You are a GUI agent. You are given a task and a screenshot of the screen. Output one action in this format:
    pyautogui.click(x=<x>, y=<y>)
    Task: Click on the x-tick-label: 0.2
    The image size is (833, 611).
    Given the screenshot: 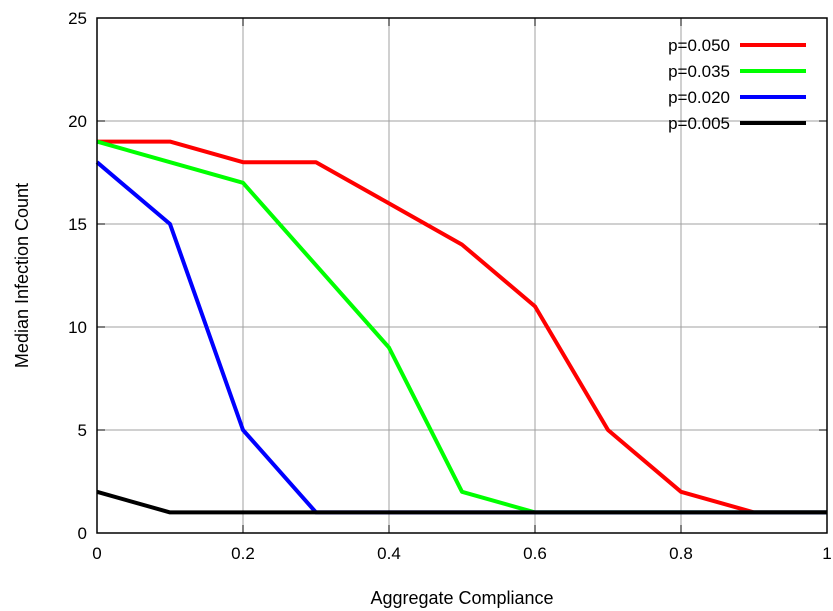 What is the action you would take?
    pyautogui.click(x=243, y=553)
    